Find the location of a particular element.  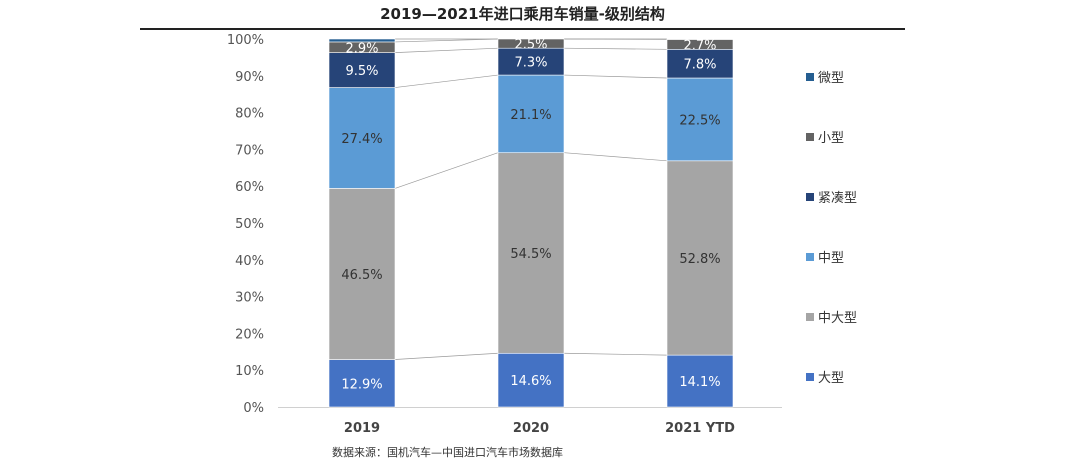

x-category-label: 2021 YTD is located at coordinates (700, 428).